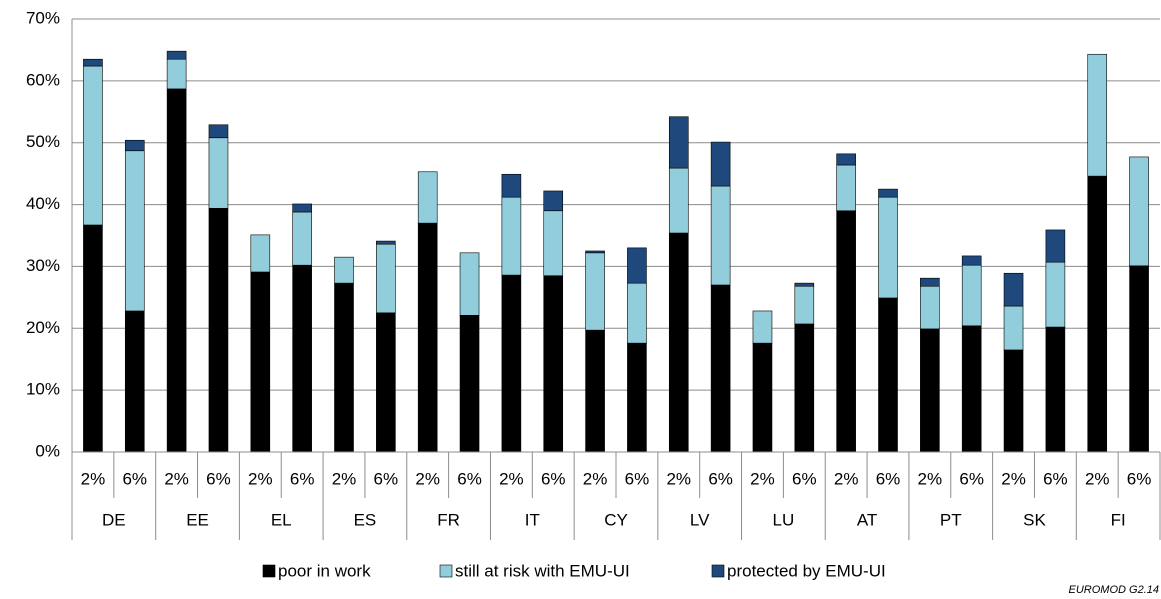  I want to click on group-label: SK, so click(1034, 519).